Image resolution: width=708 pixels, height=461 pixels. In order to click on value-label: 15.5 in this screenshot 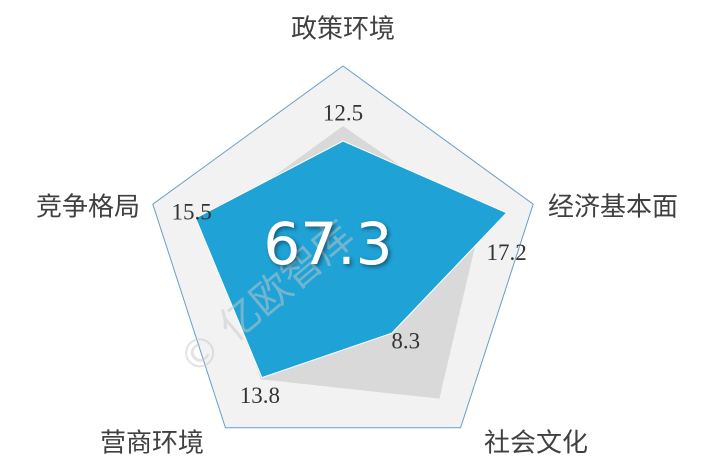, I will do `click(191, 211)`.